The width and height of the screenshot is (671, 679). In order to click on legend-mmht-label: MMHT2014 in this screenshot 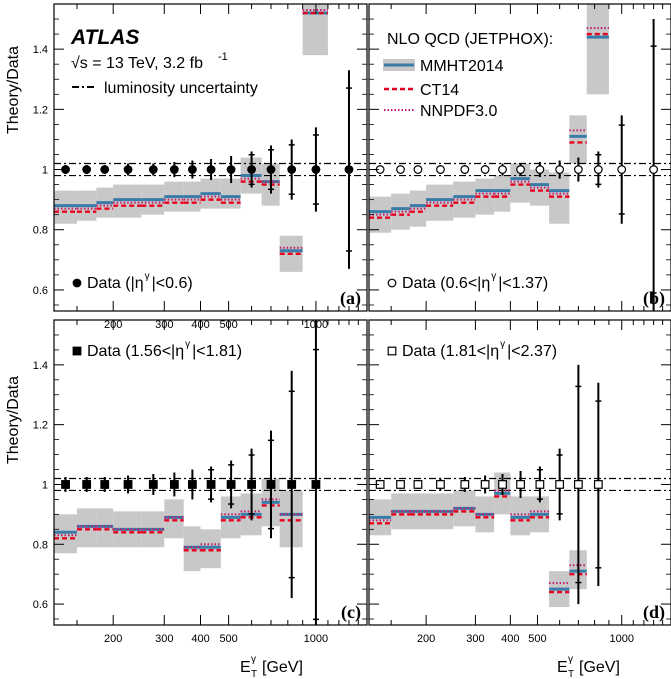, I will do `click(462, 66)`.